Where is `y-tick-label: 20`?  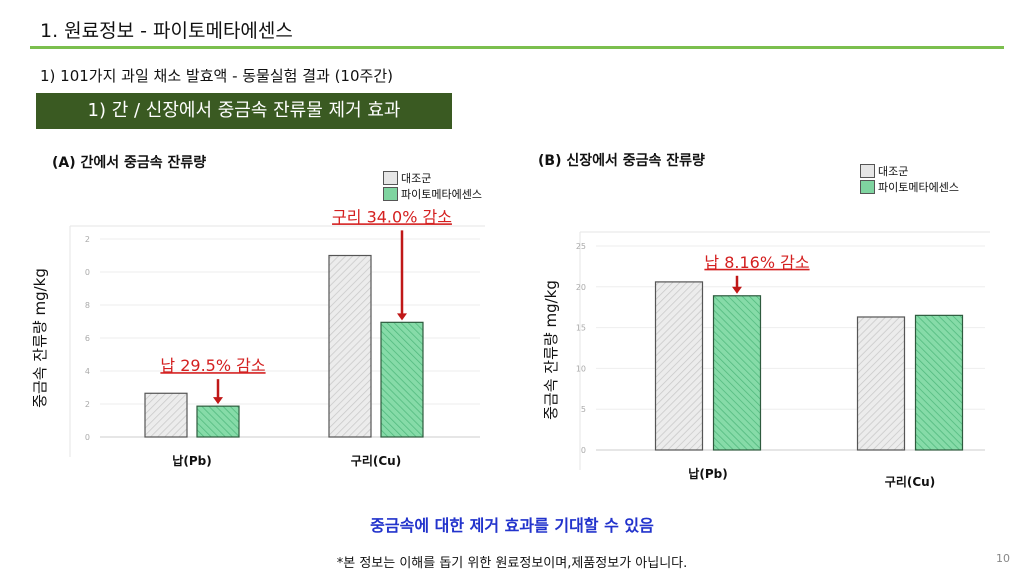
y-tick-label: 20 is located at coordinates (581, 287).